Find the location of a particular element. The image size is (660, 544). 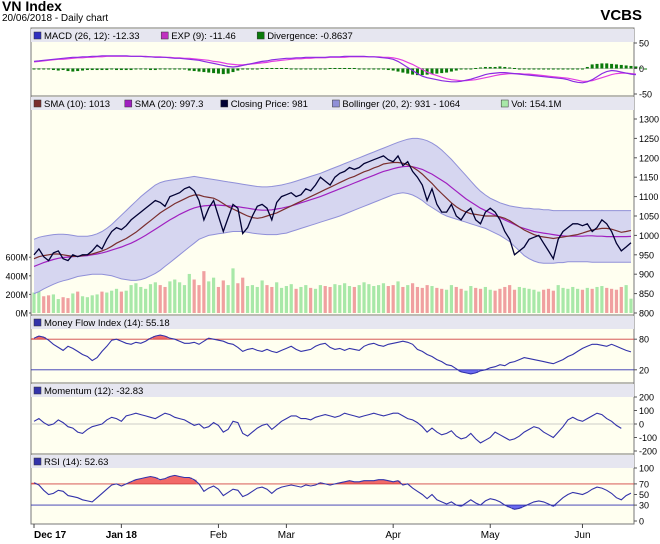

volume-tick-label: 400M is located at coordinates (16, 276).